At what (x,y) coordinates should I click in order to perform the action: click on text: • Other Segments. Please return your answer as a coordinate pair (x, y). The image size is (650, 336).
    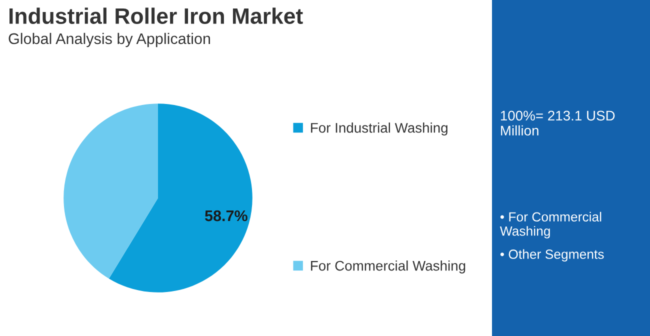
    Looking at the image, I should click on (552, 255).